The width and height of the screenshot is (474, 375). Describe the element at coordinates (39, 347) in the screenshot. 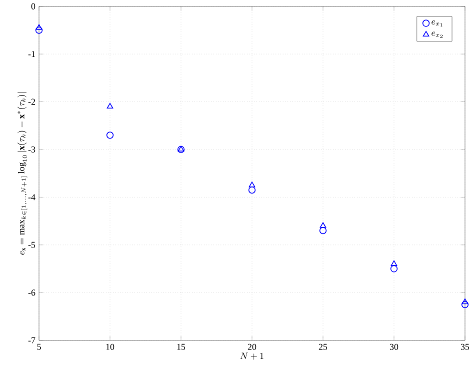

I see `x-tick-label: 5` at that location.